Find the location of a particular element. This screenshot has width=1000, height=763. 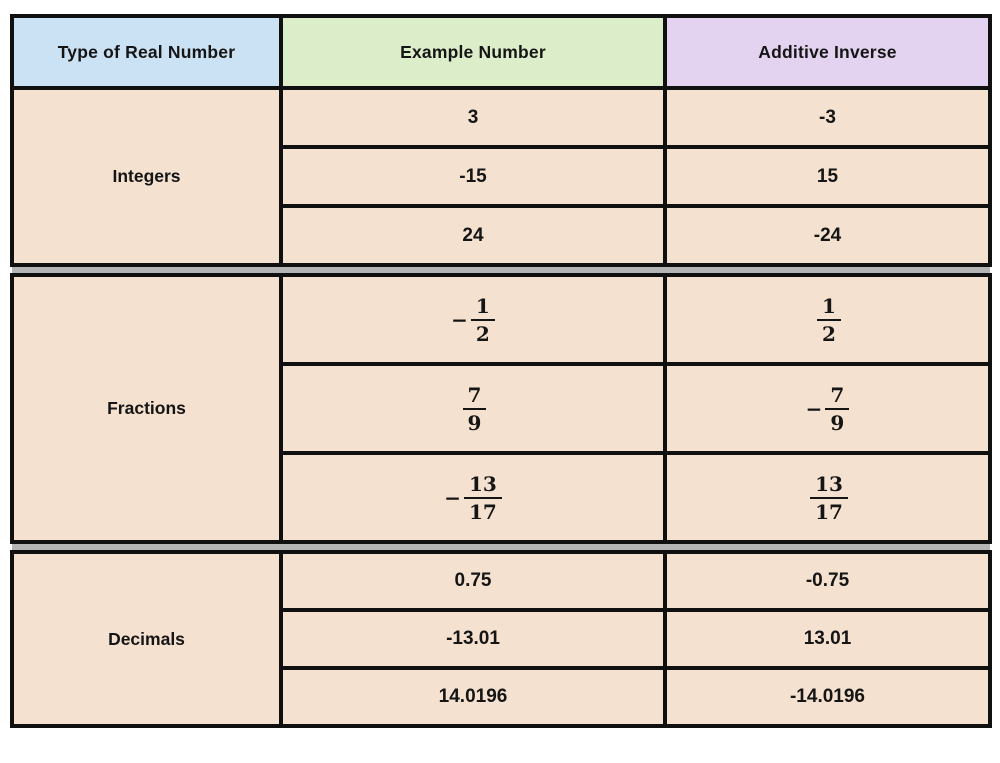

example-cell: 3 is located at coordinates (473, 117).